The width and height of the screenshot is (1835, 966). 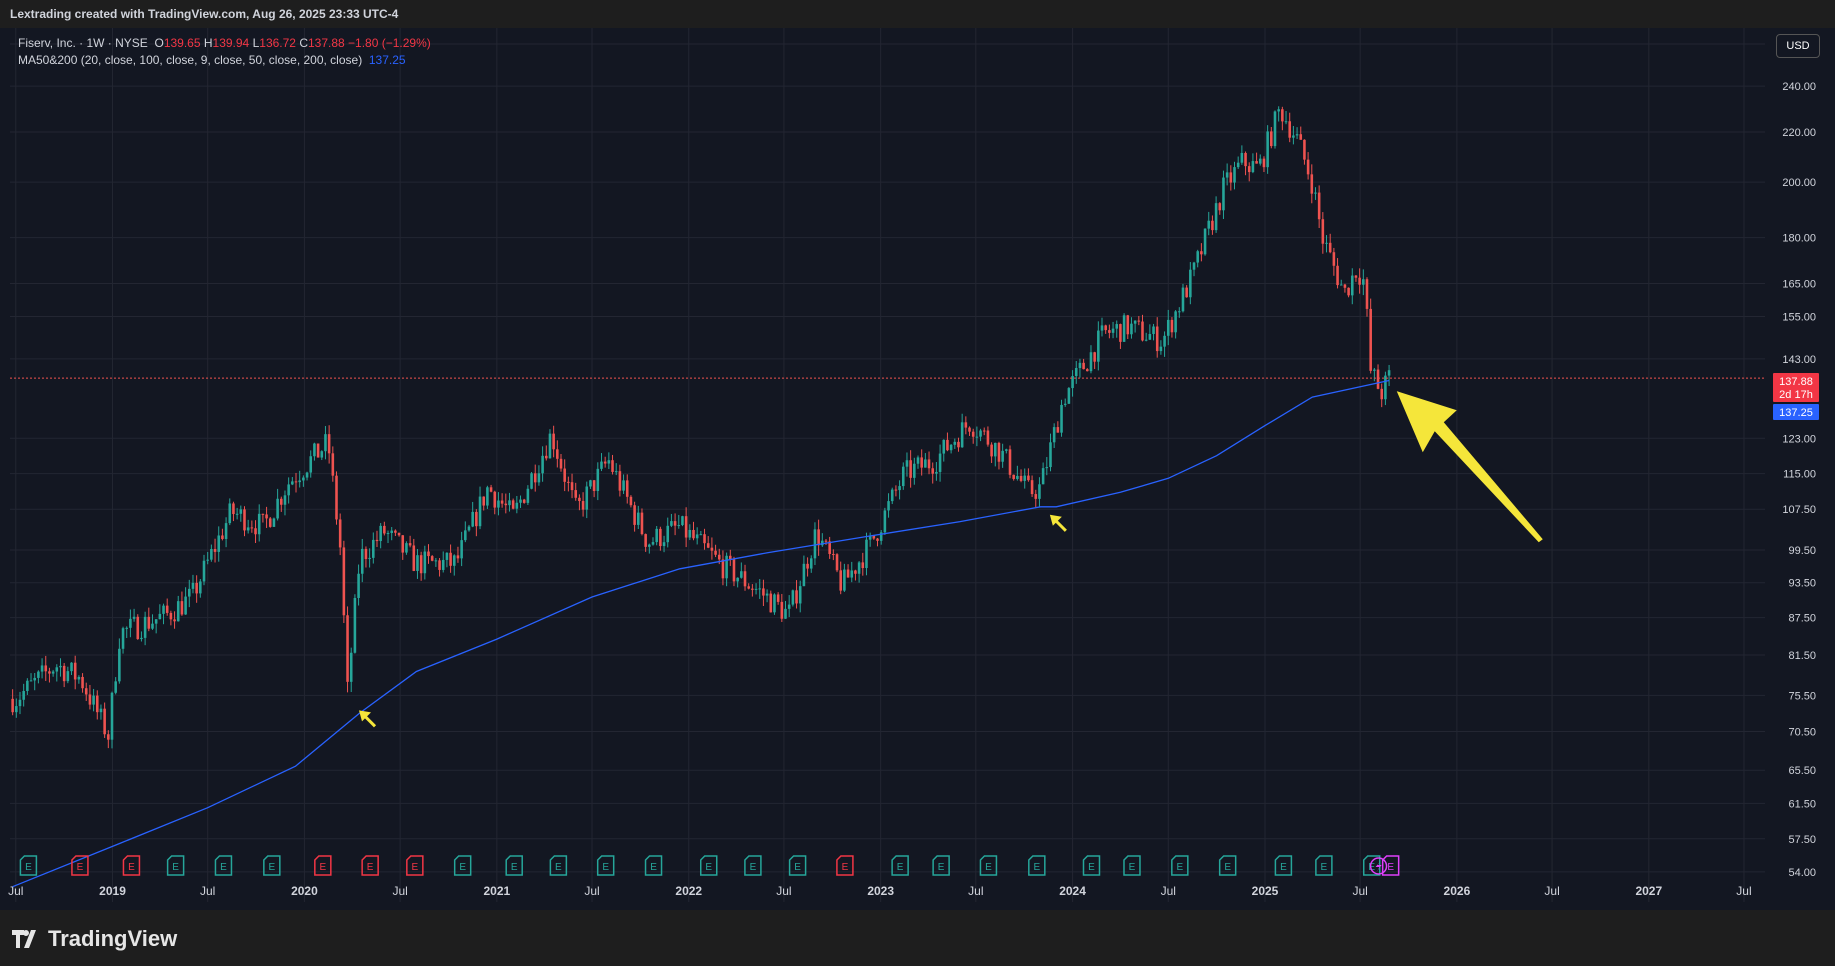 I want to click on price-axis, so click(x=1800, y=469).